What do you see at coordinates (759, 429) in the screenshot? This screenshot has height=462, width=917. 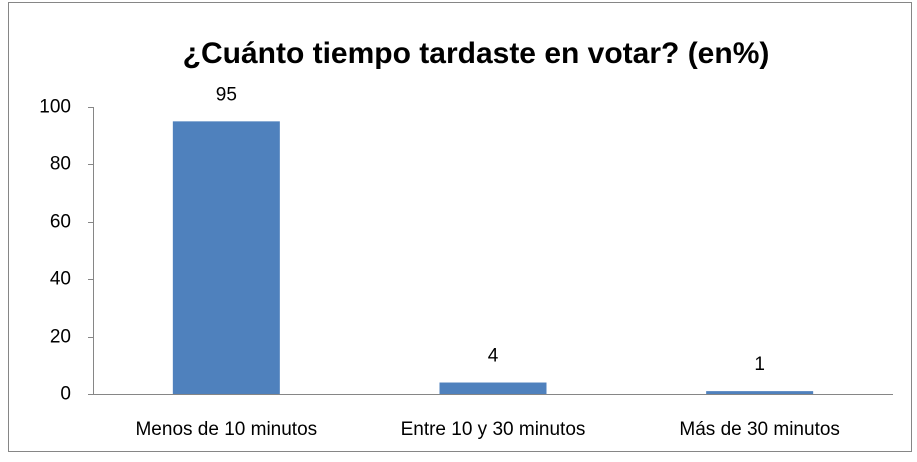 I see `x-tick-label: Más de 30 minutos` at bounding box center [759, 429].